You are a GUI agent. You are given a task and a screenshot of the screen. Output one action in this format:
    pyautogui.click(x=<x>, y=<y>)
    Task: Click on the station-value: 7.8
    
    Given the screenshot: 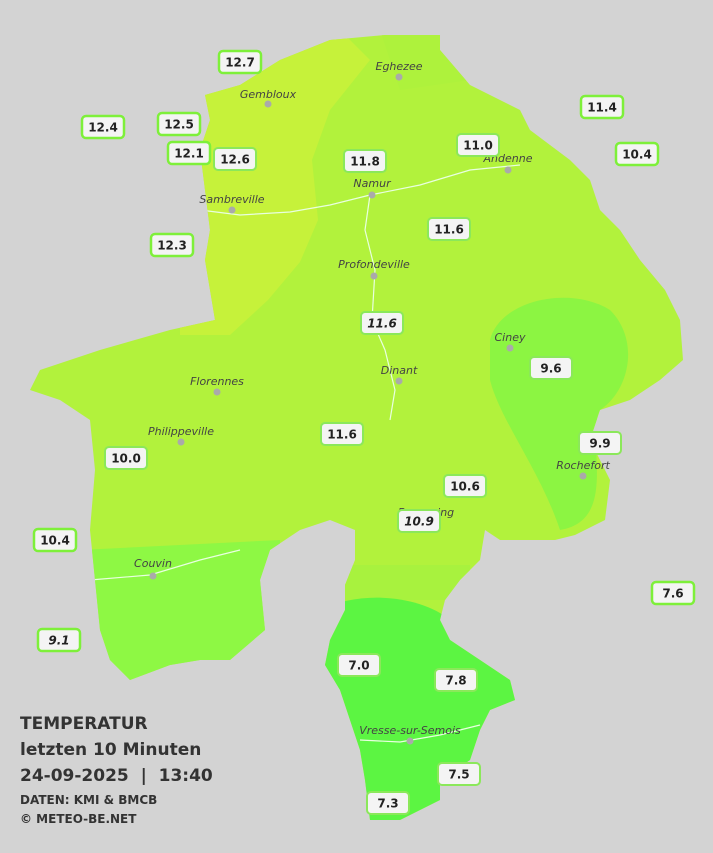 What is the action you would take?
    pyautogui.click(x=455, y=681)
    